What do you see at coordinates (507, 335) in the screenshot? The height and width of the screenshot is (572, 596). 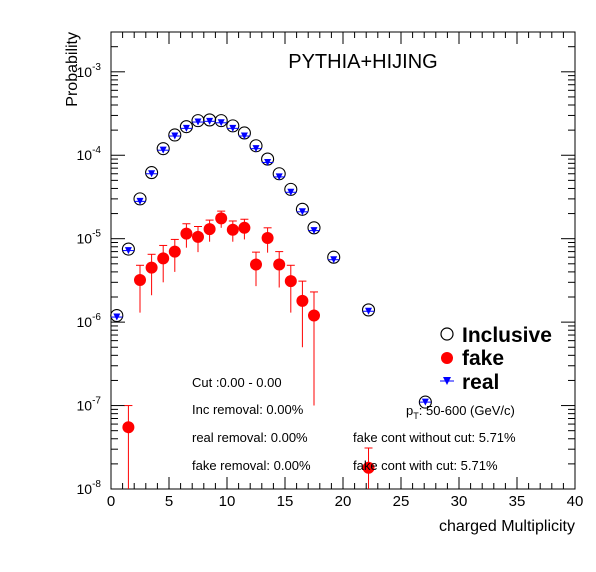 I see `legend-label-inclusive: Inclusive` at bounding box center [507, 335].